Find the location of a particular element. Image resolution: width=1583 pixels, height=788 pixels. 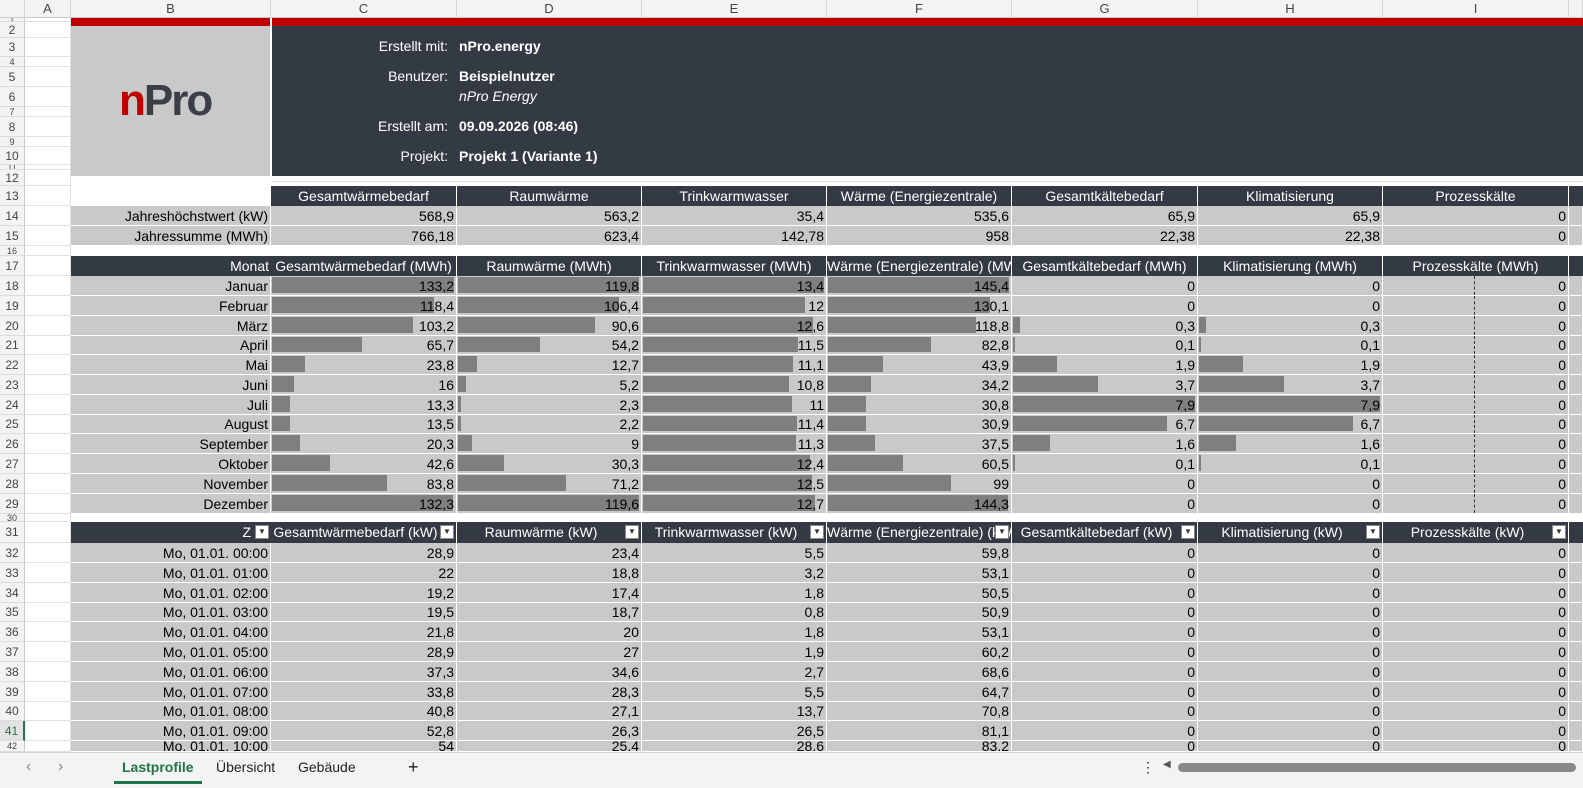

summary-row-label: Jahreshöchstwert (kW) is located at coordinates (171, 216).